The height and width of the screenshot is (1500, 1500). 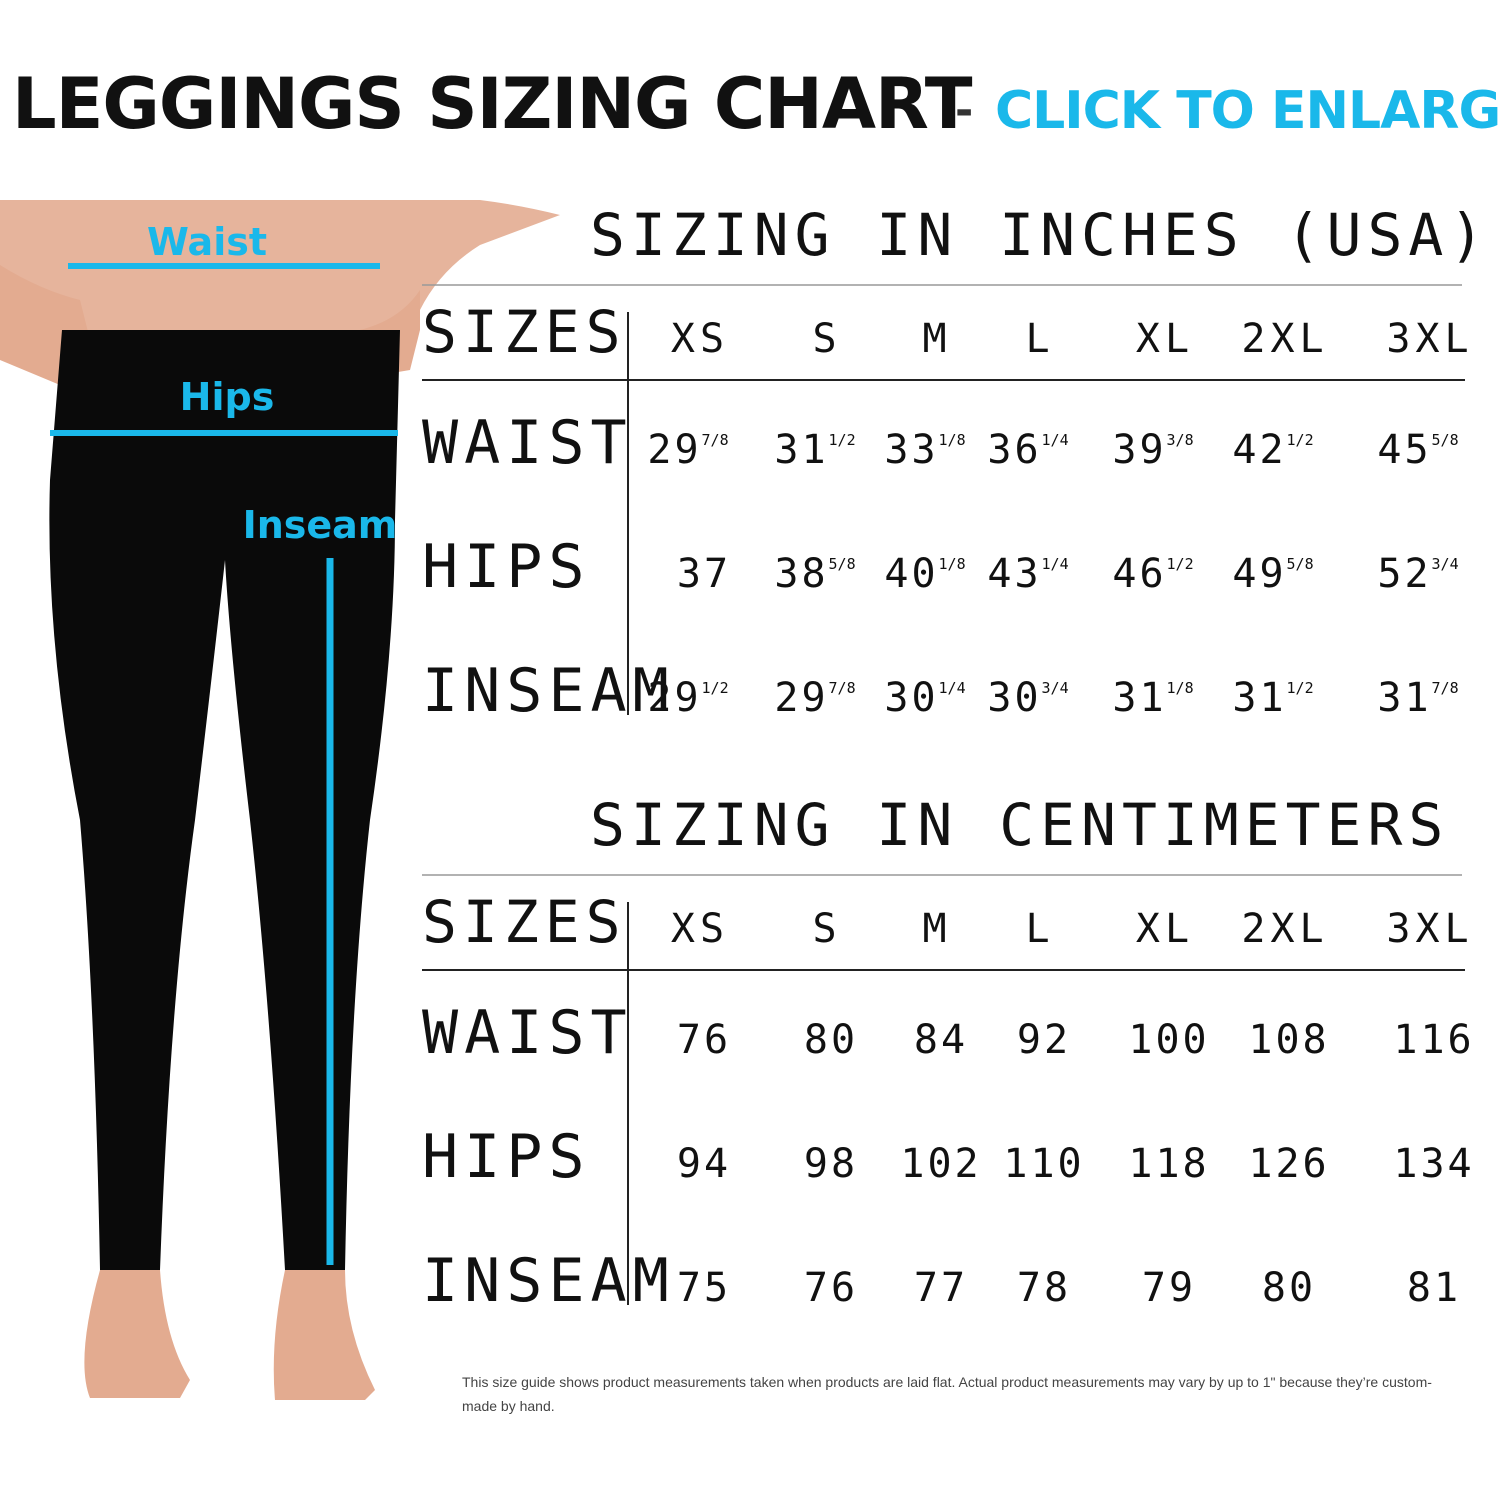 What do you see at coordinates (1288, 1040) in the screenshot?
I see `cell-value: 108` at bounding box center [1288, 1040].